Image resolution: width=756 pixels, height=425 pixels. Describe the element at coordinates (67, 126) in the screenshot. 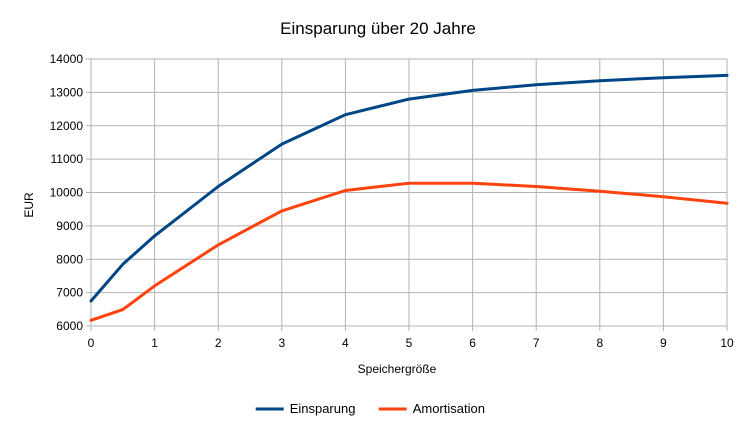

I see `y-tick-label: 12000` at that location.